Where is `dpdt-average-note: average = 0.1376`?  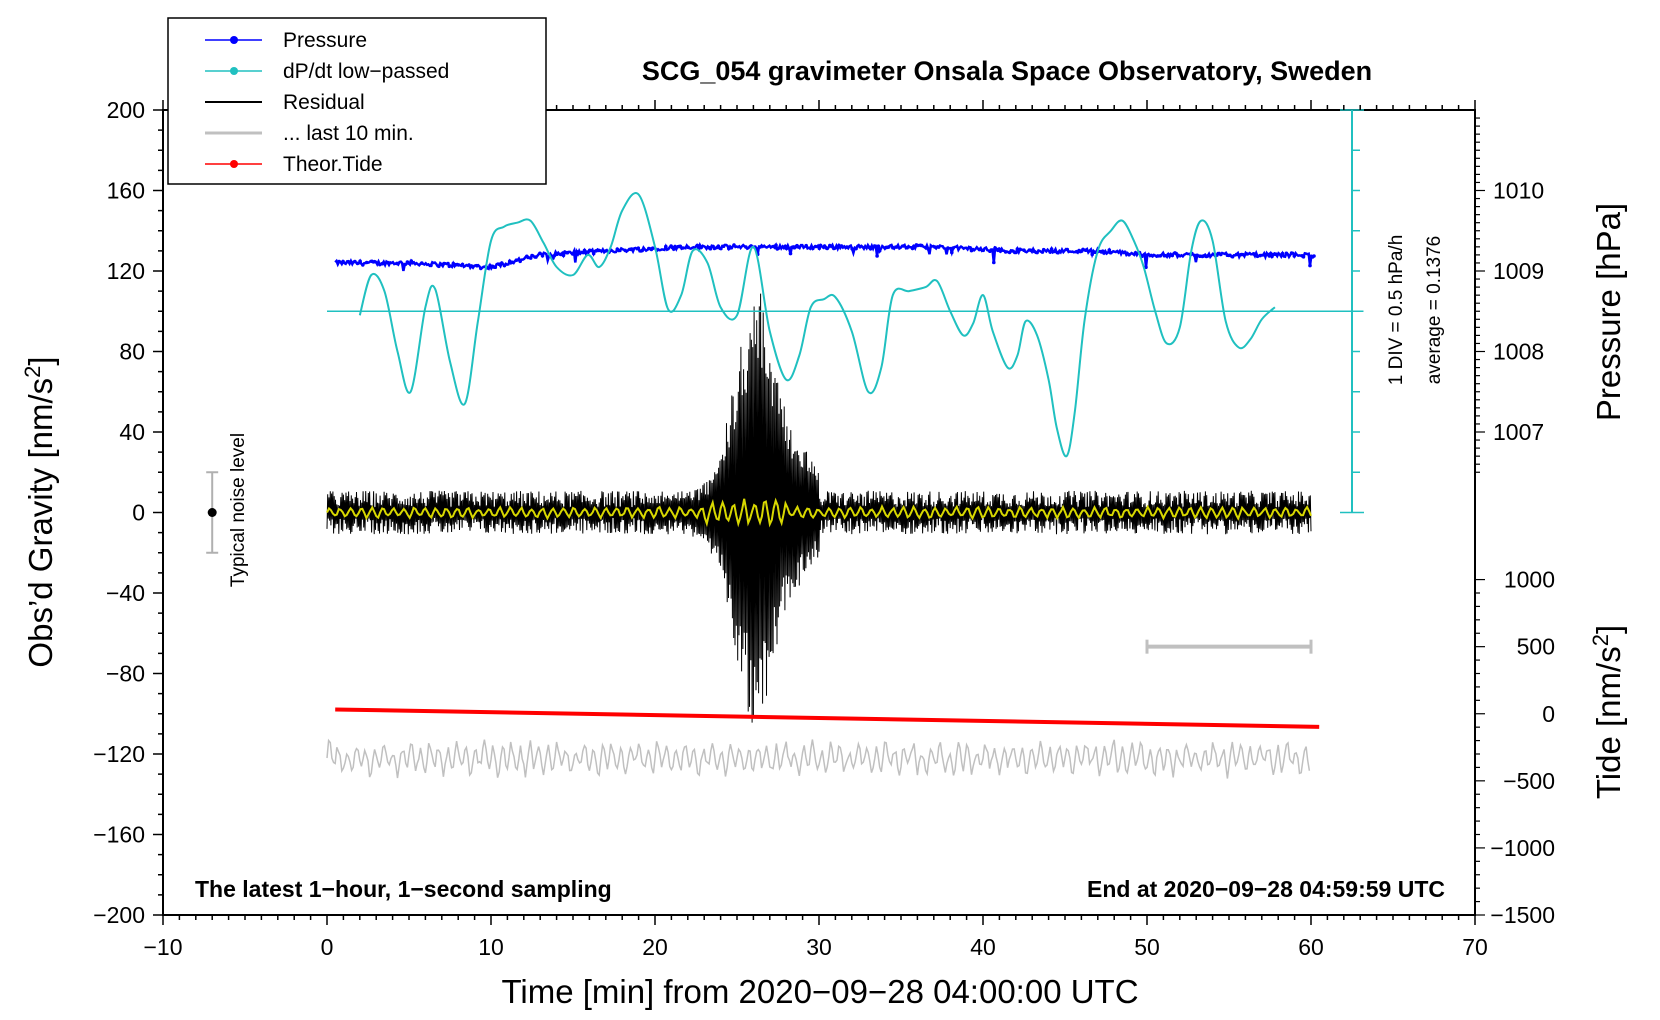 dpdt-average-note: average = 0.1376 is located at coordinates (1434, 310).